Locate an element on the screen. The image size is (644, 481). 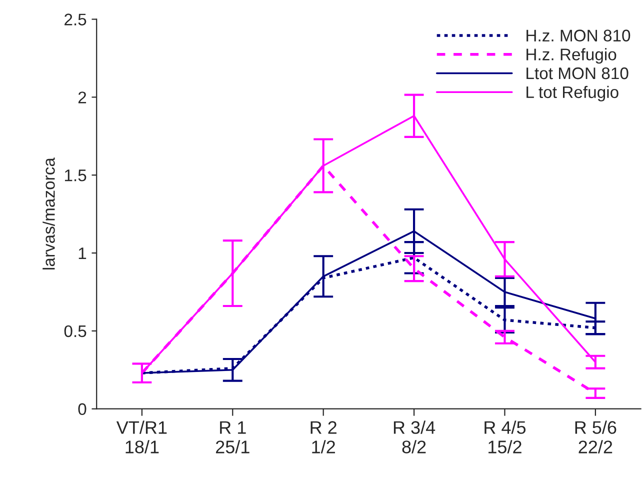
y-tick-label: 2.5 is located at coordinates (75, 20).